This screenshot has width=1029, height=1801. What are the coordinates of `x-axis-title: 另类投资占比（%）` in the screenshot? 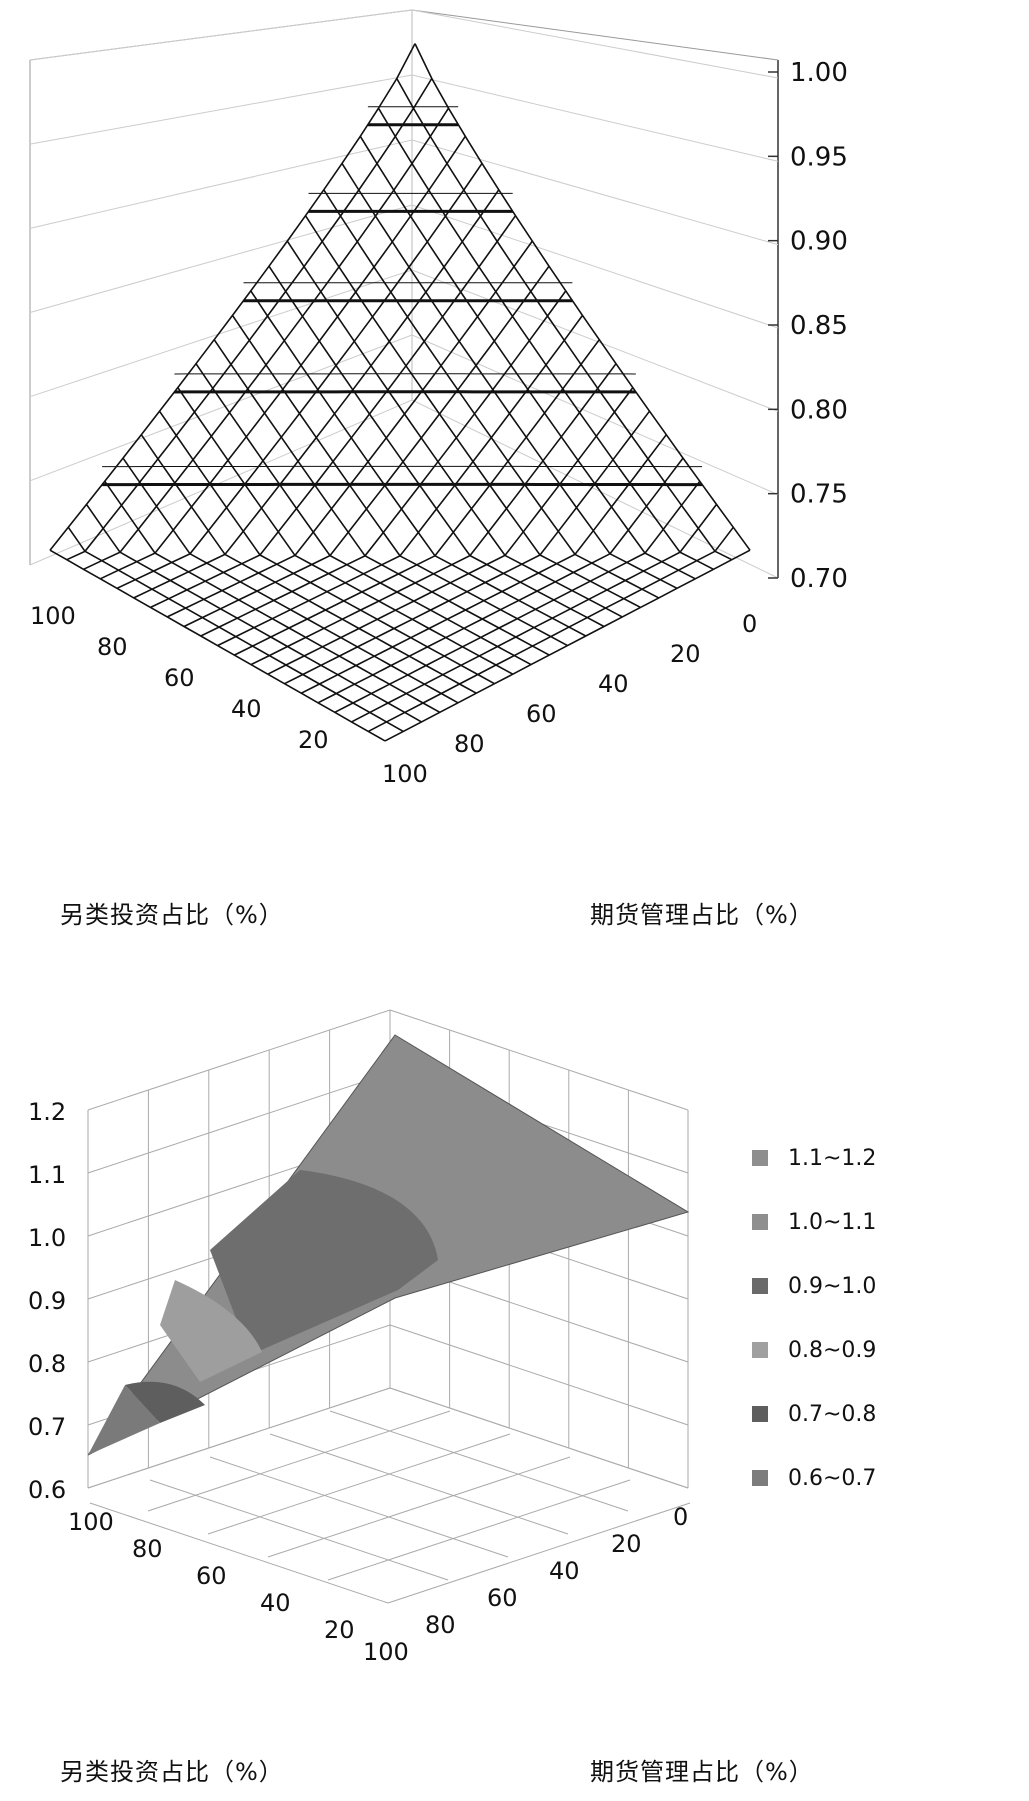 It's located at (172, 912).